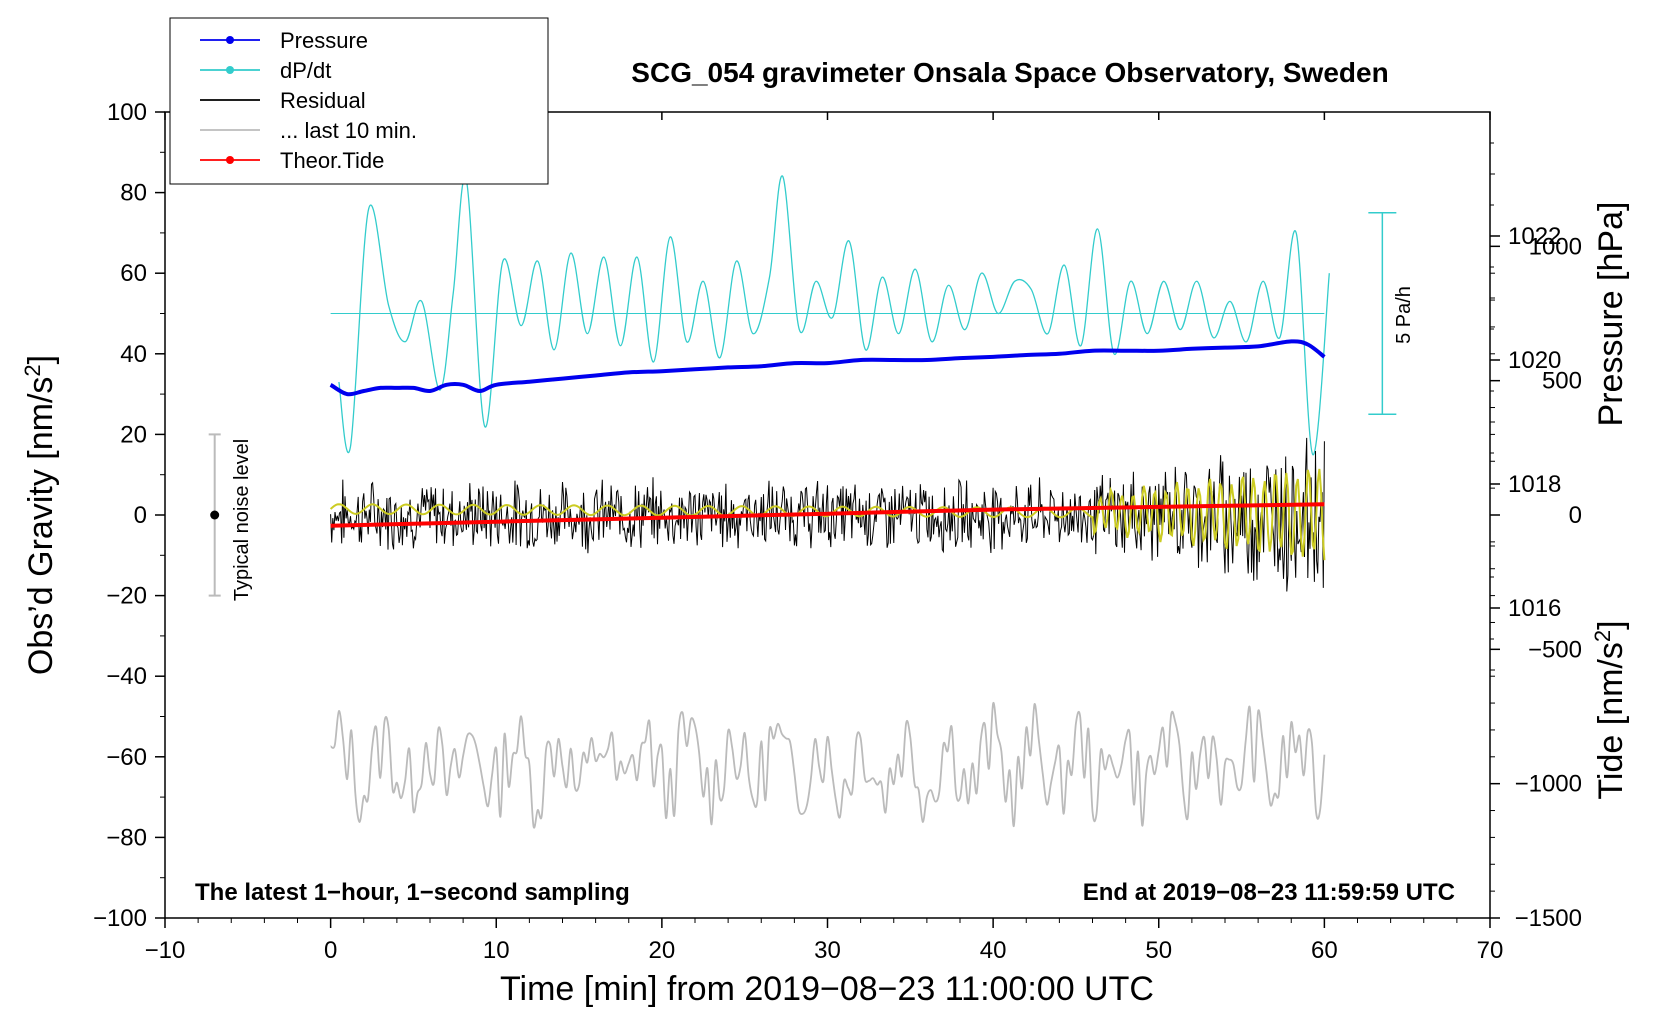 The image size is (1660, 1020). I want to click on rate-scale-label: 5 Pa/h, so click(1404, 315).